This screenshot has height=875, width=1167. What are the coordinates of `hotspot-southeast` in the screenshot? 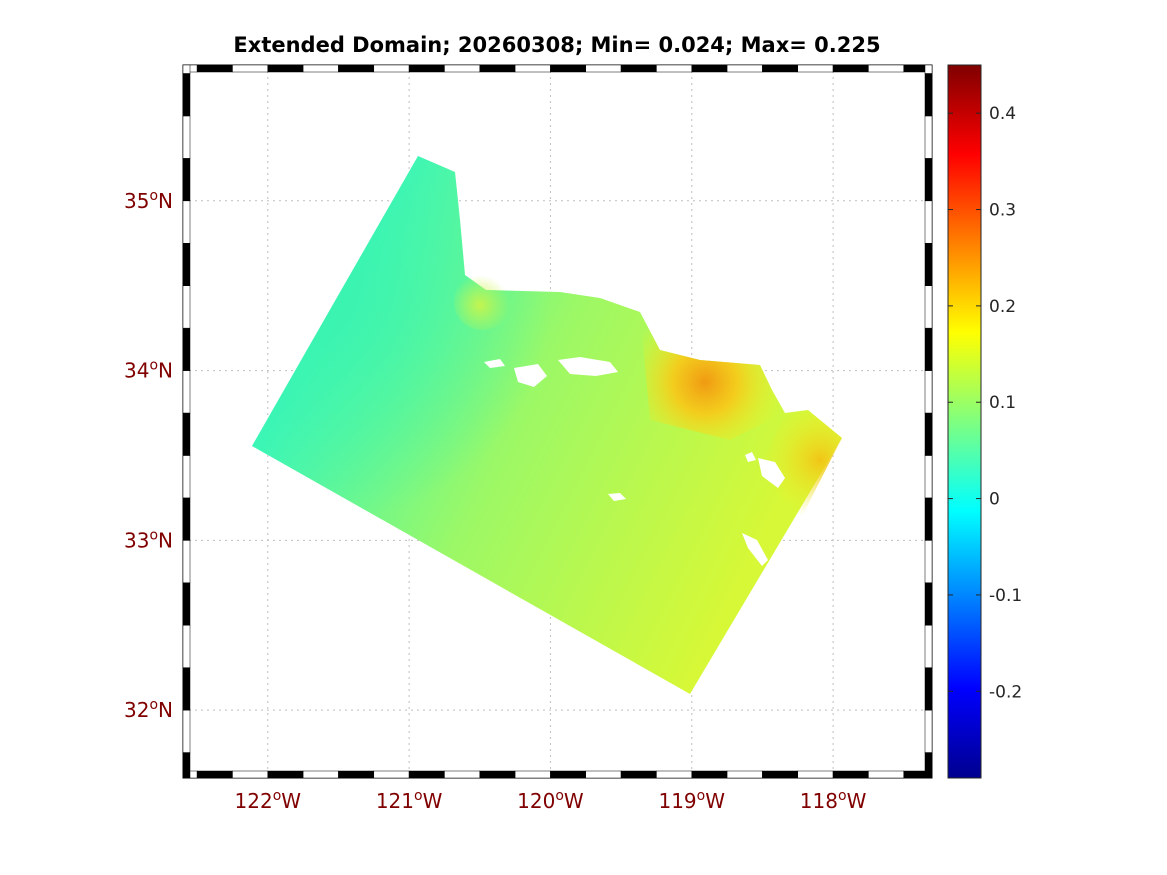 It's located at (801, 465).